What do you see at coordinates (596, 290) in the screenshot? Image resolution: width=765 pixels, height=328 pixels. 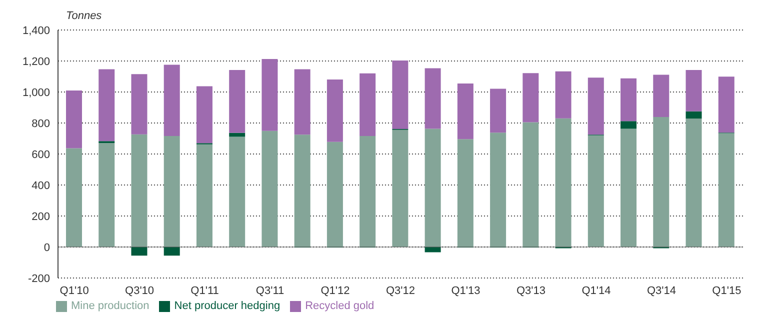 I see `x-tick-label: Q1'14` at bounding box center [596, 290].